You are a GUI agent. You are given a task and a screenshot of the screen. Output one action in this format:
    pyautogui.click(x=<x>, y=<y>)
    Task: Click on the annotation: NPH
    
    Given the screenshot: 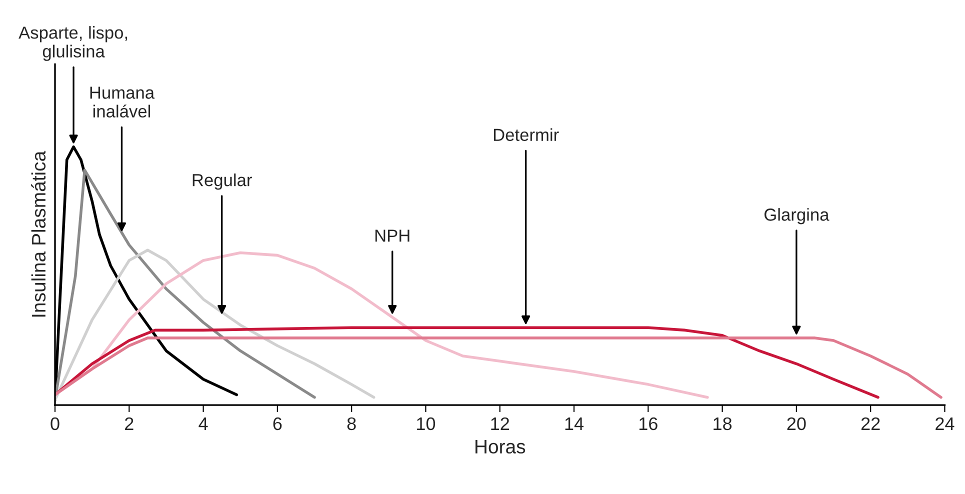 What is the action you would take?
    pyautogui.click(x=392, y=236)
    